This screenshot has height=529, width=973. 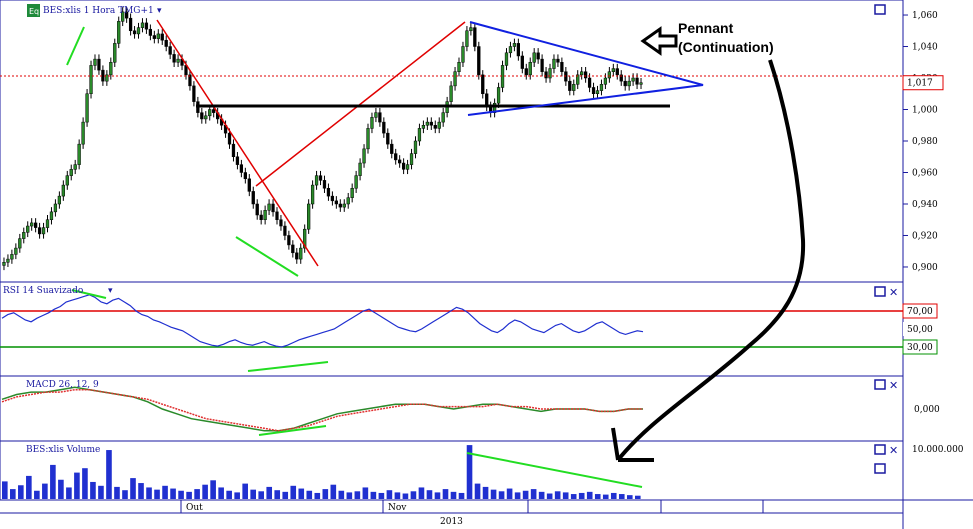 What do you see at coordinates (925, 111) in the screenshot?
I see `y-tick-label: 1,000` at bounding box center [925, 111].